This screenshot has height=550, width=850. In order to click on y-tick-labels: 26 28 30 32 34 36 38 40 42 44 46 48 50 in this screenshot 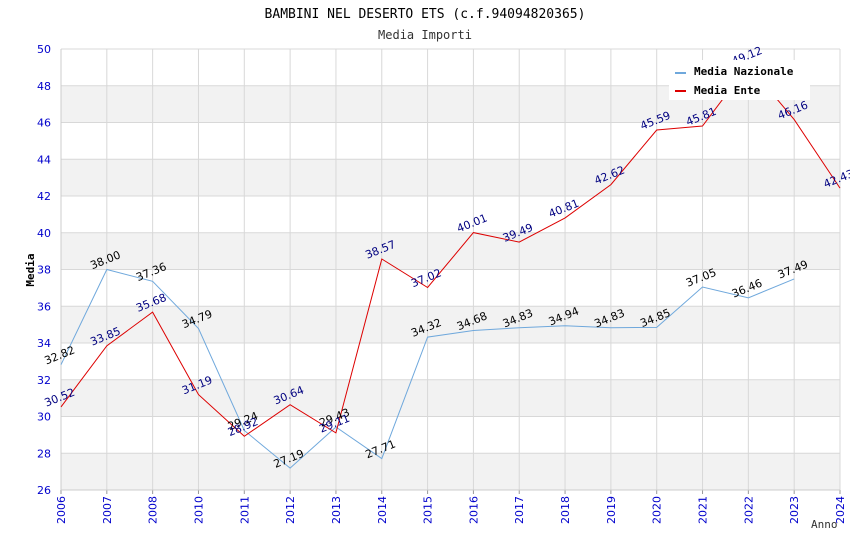, I will do `click(44, 270)`.